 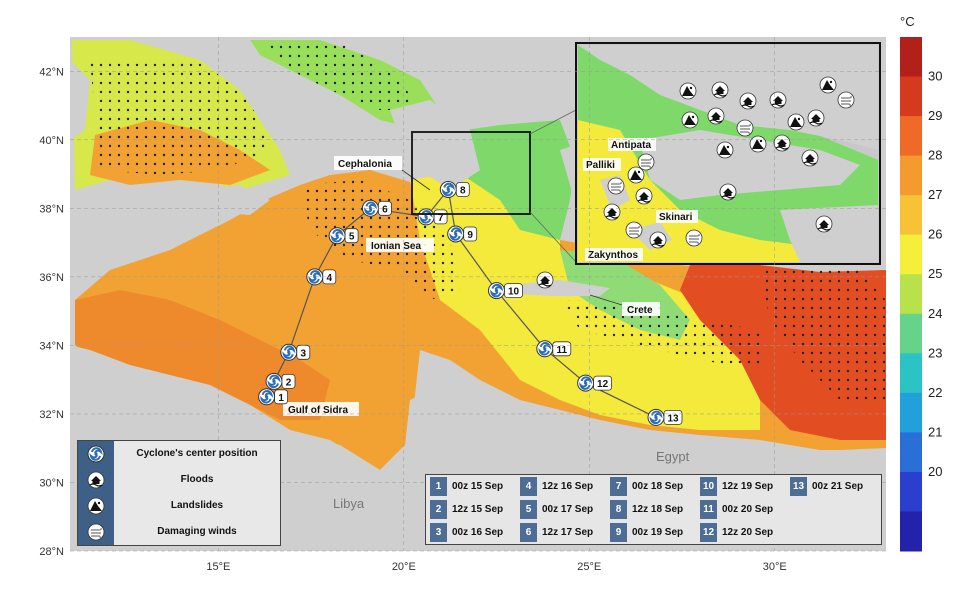 What do you see at coordinates (435, 145) in the screenshot?
I see `land-greece` at bounding box center [435, 145].